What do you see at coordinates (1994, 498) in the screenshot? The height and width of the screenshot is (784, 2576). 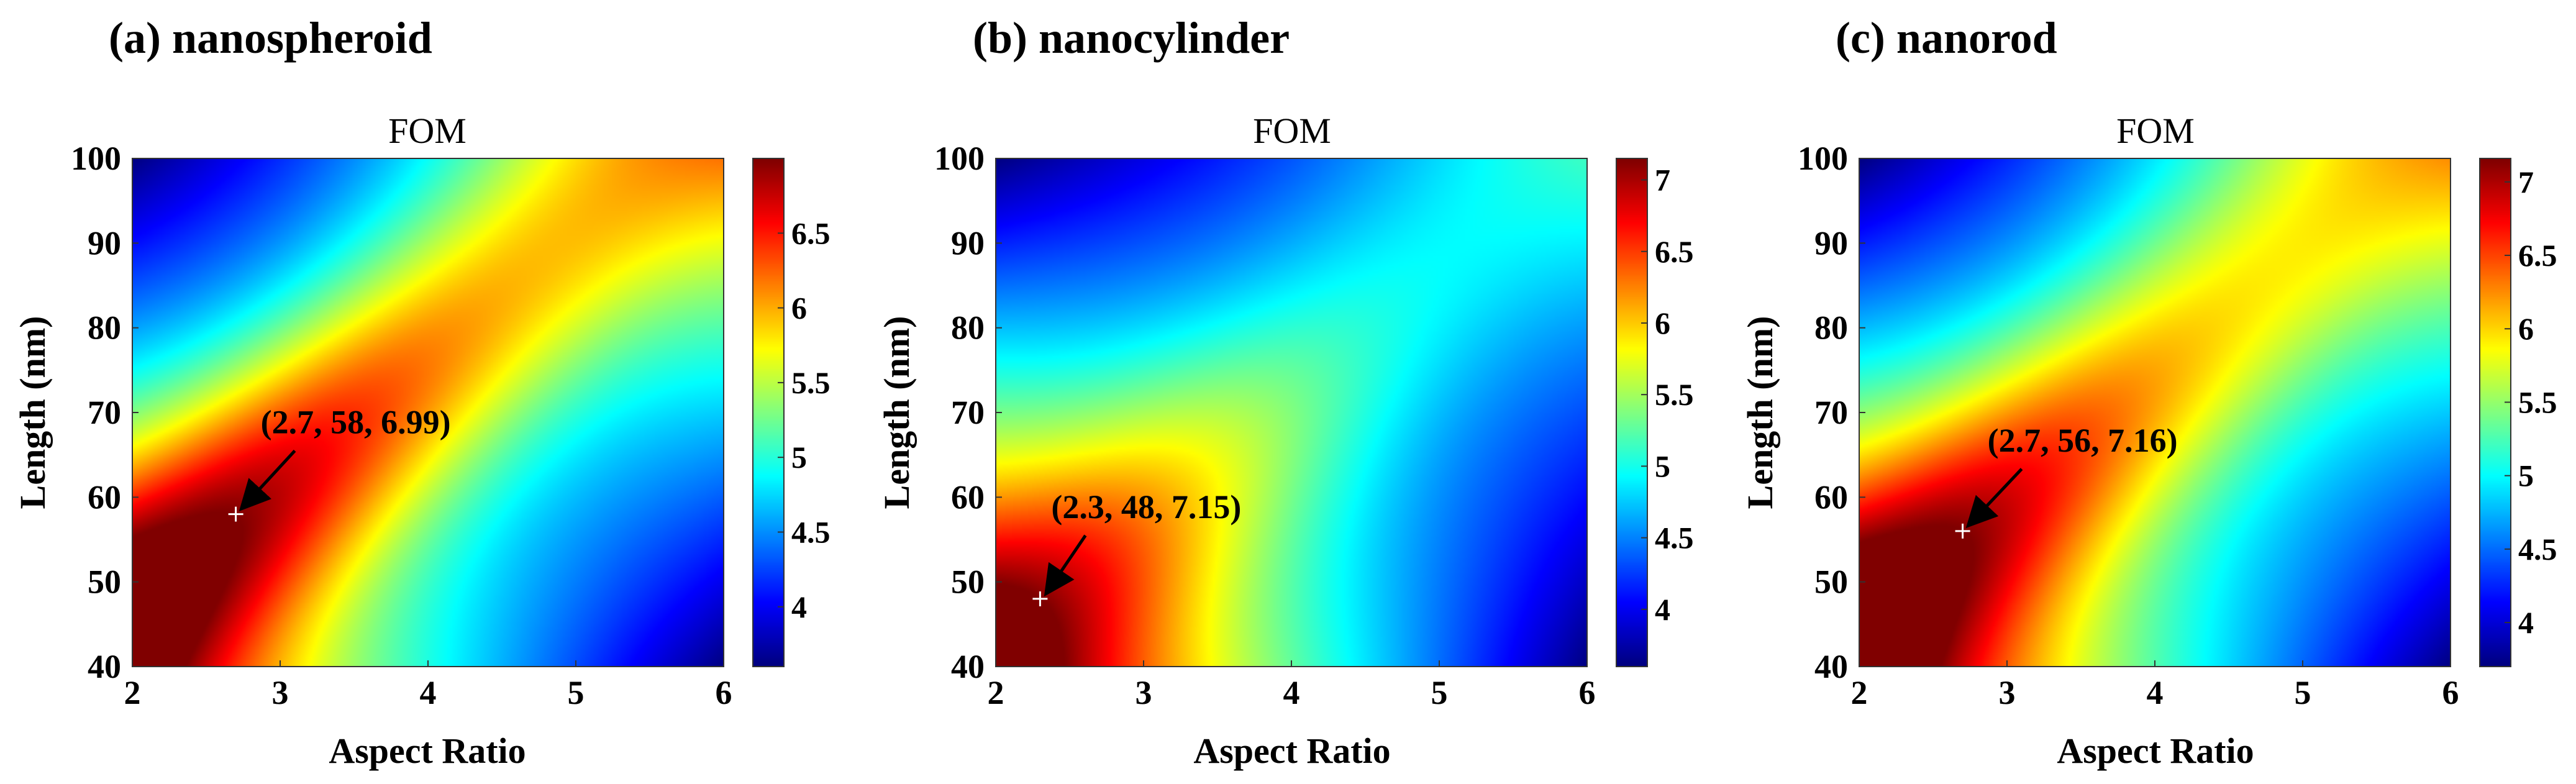 I see `annotation-arrow-c` at bounding box center [1994, 498].